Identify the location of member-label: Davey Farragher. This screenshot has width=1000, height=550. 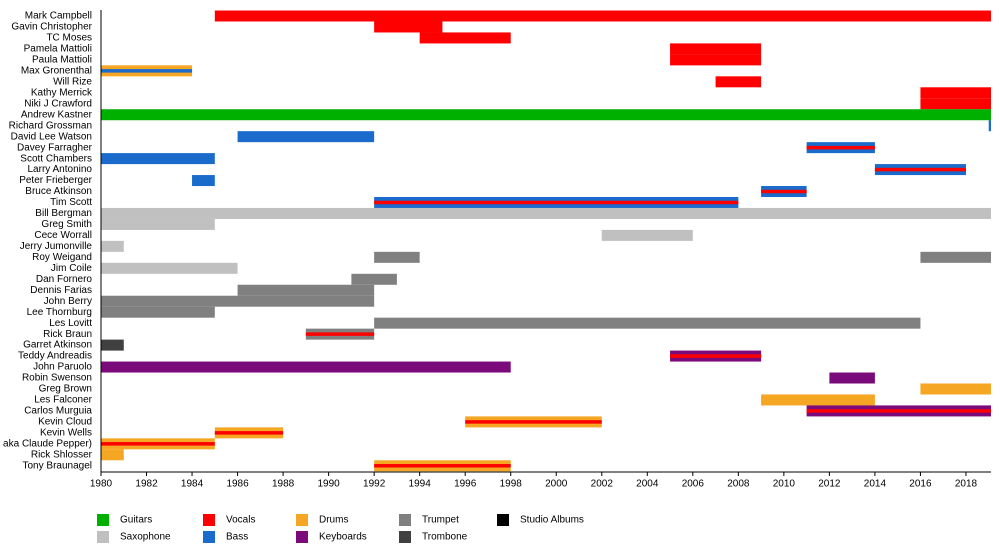
(55, 147).